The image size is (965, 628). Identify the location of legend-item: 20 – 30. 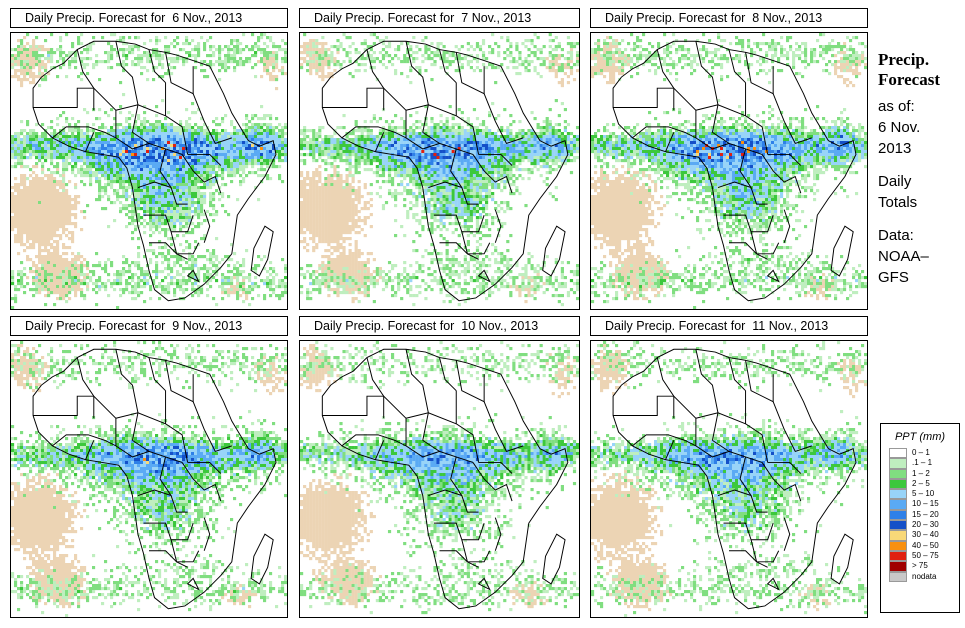
(920, 525).